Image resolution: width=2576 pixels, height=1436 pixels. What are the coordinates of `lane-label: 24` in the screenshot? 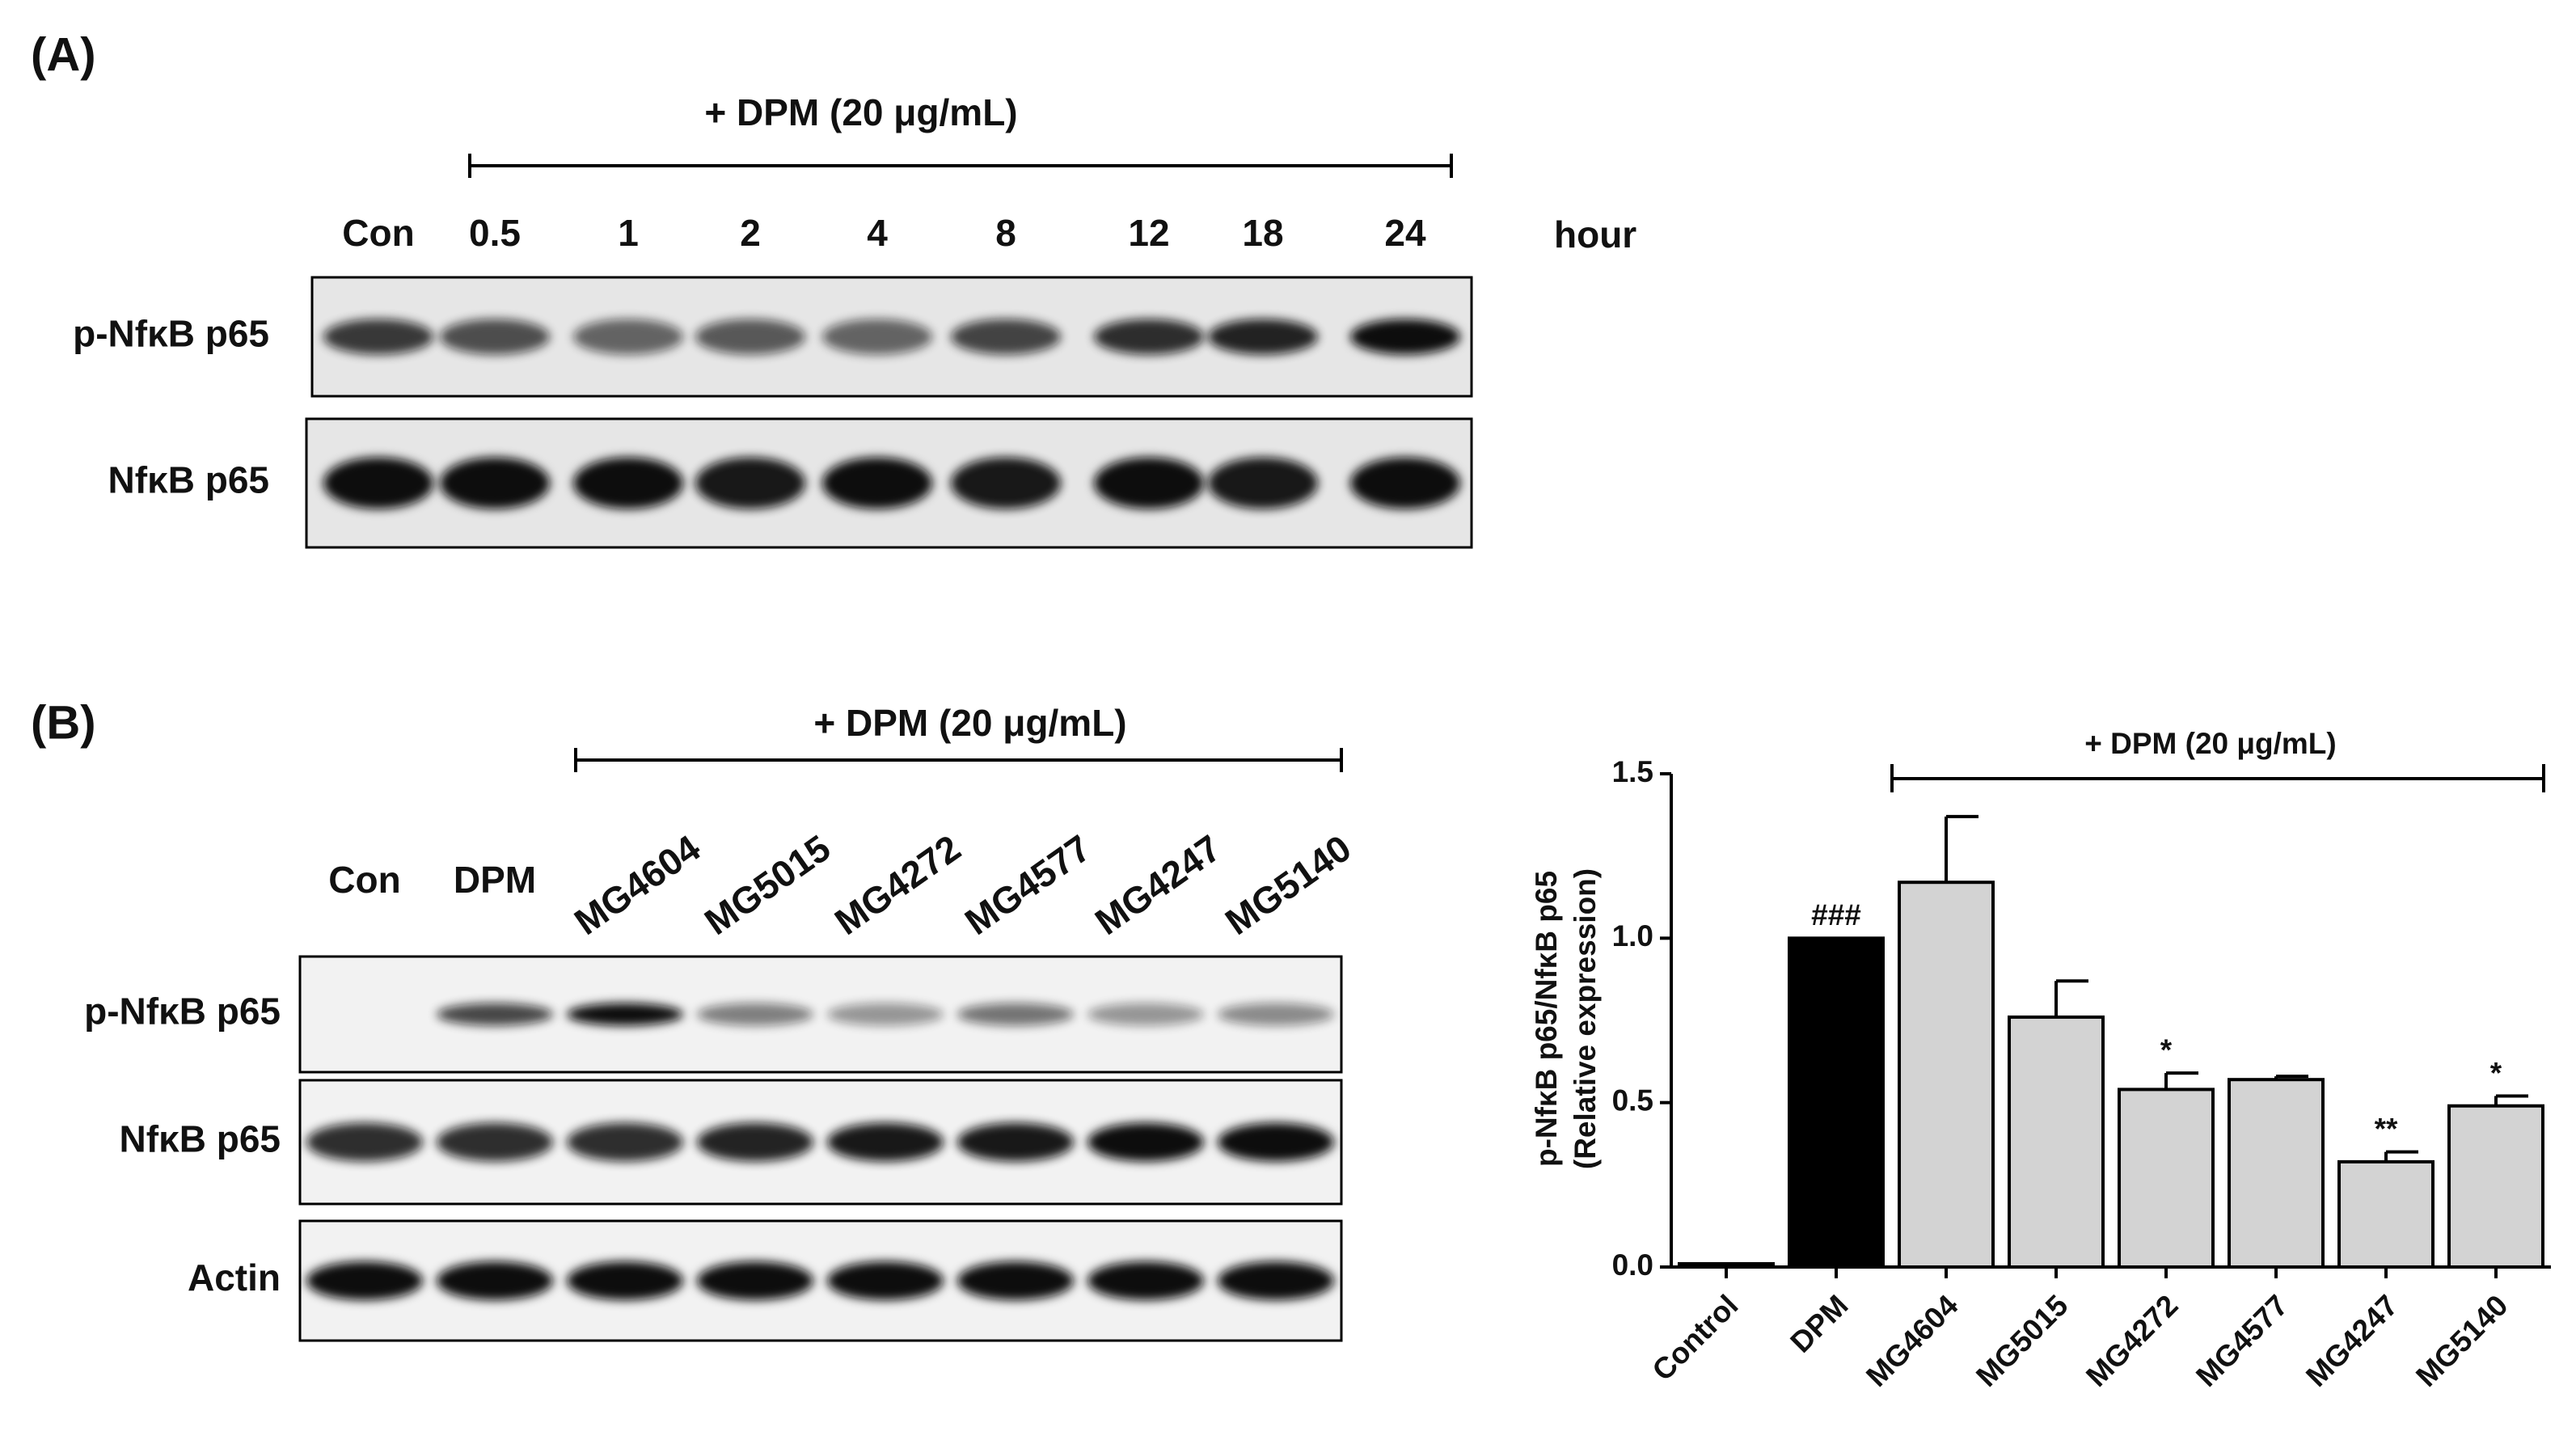 It's located at (1405, 233).